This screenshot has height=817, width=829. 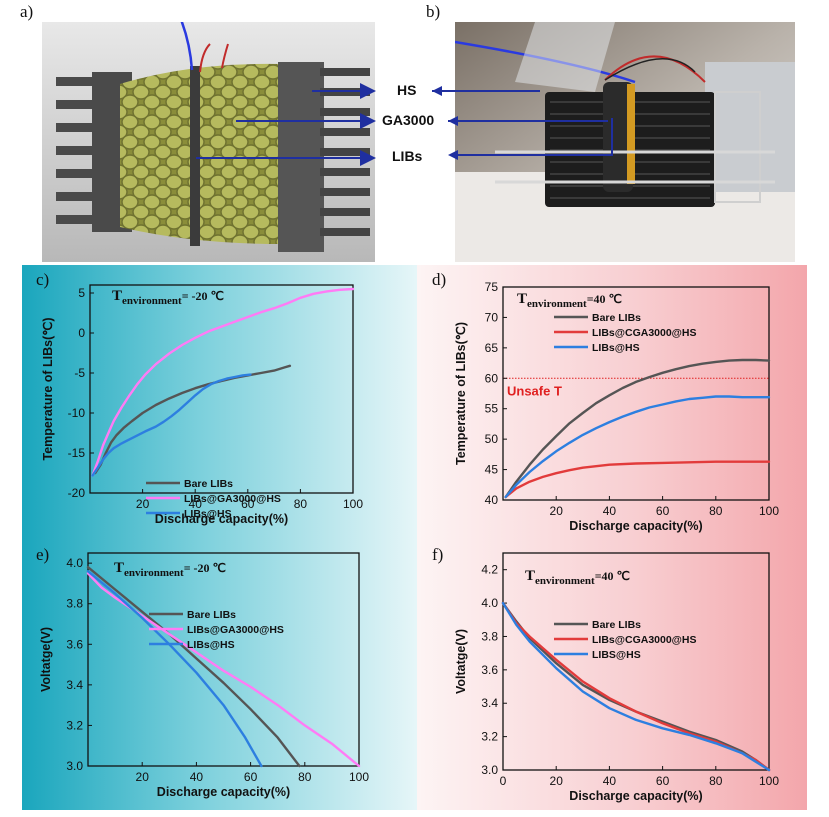 I want to click on arrows-overlay, so click(x=404, y=124).